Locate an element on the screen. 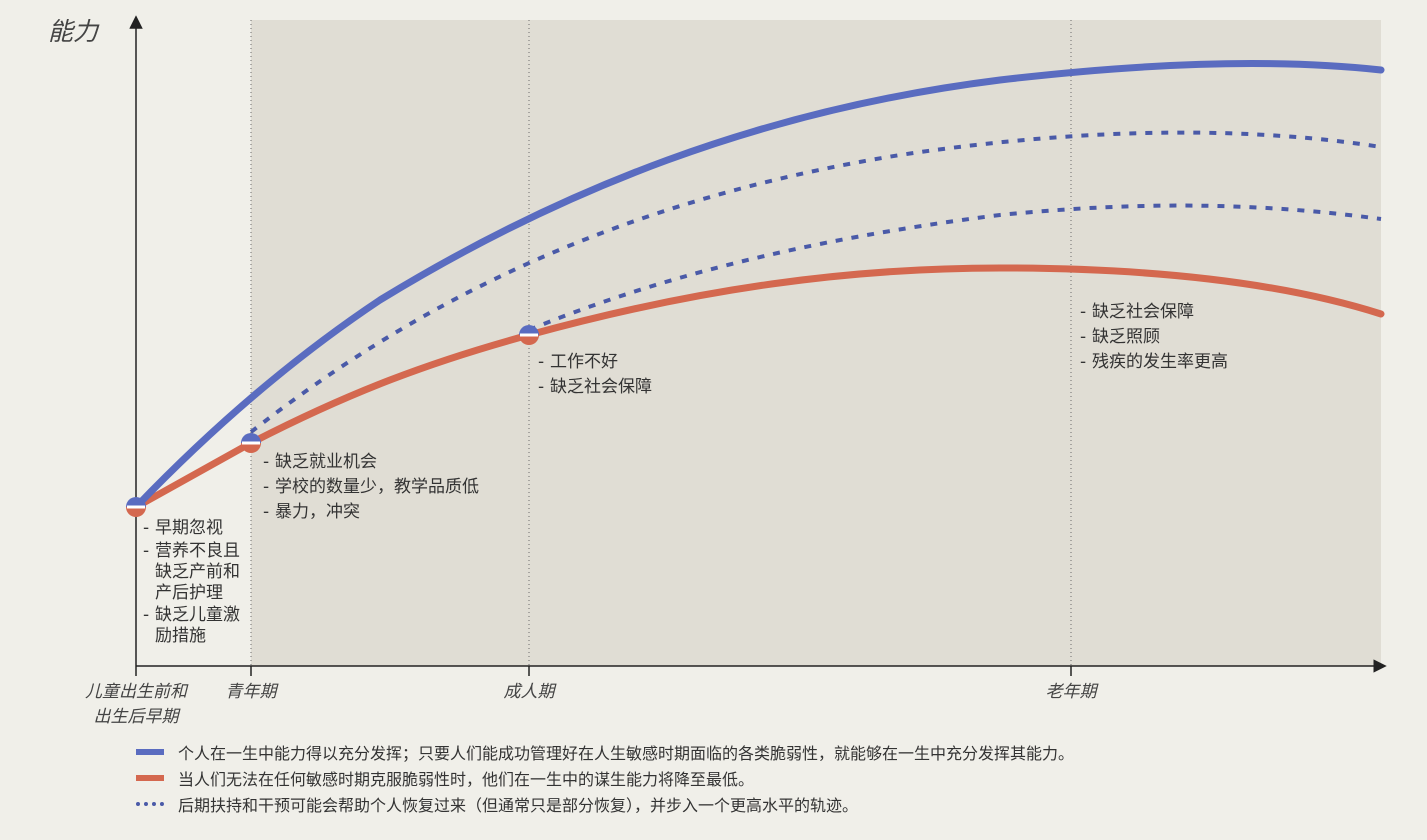 The height and width of the screenshot is (840, 1427). stage-label-adult: 成人期 is located at coordinates (529, 692).